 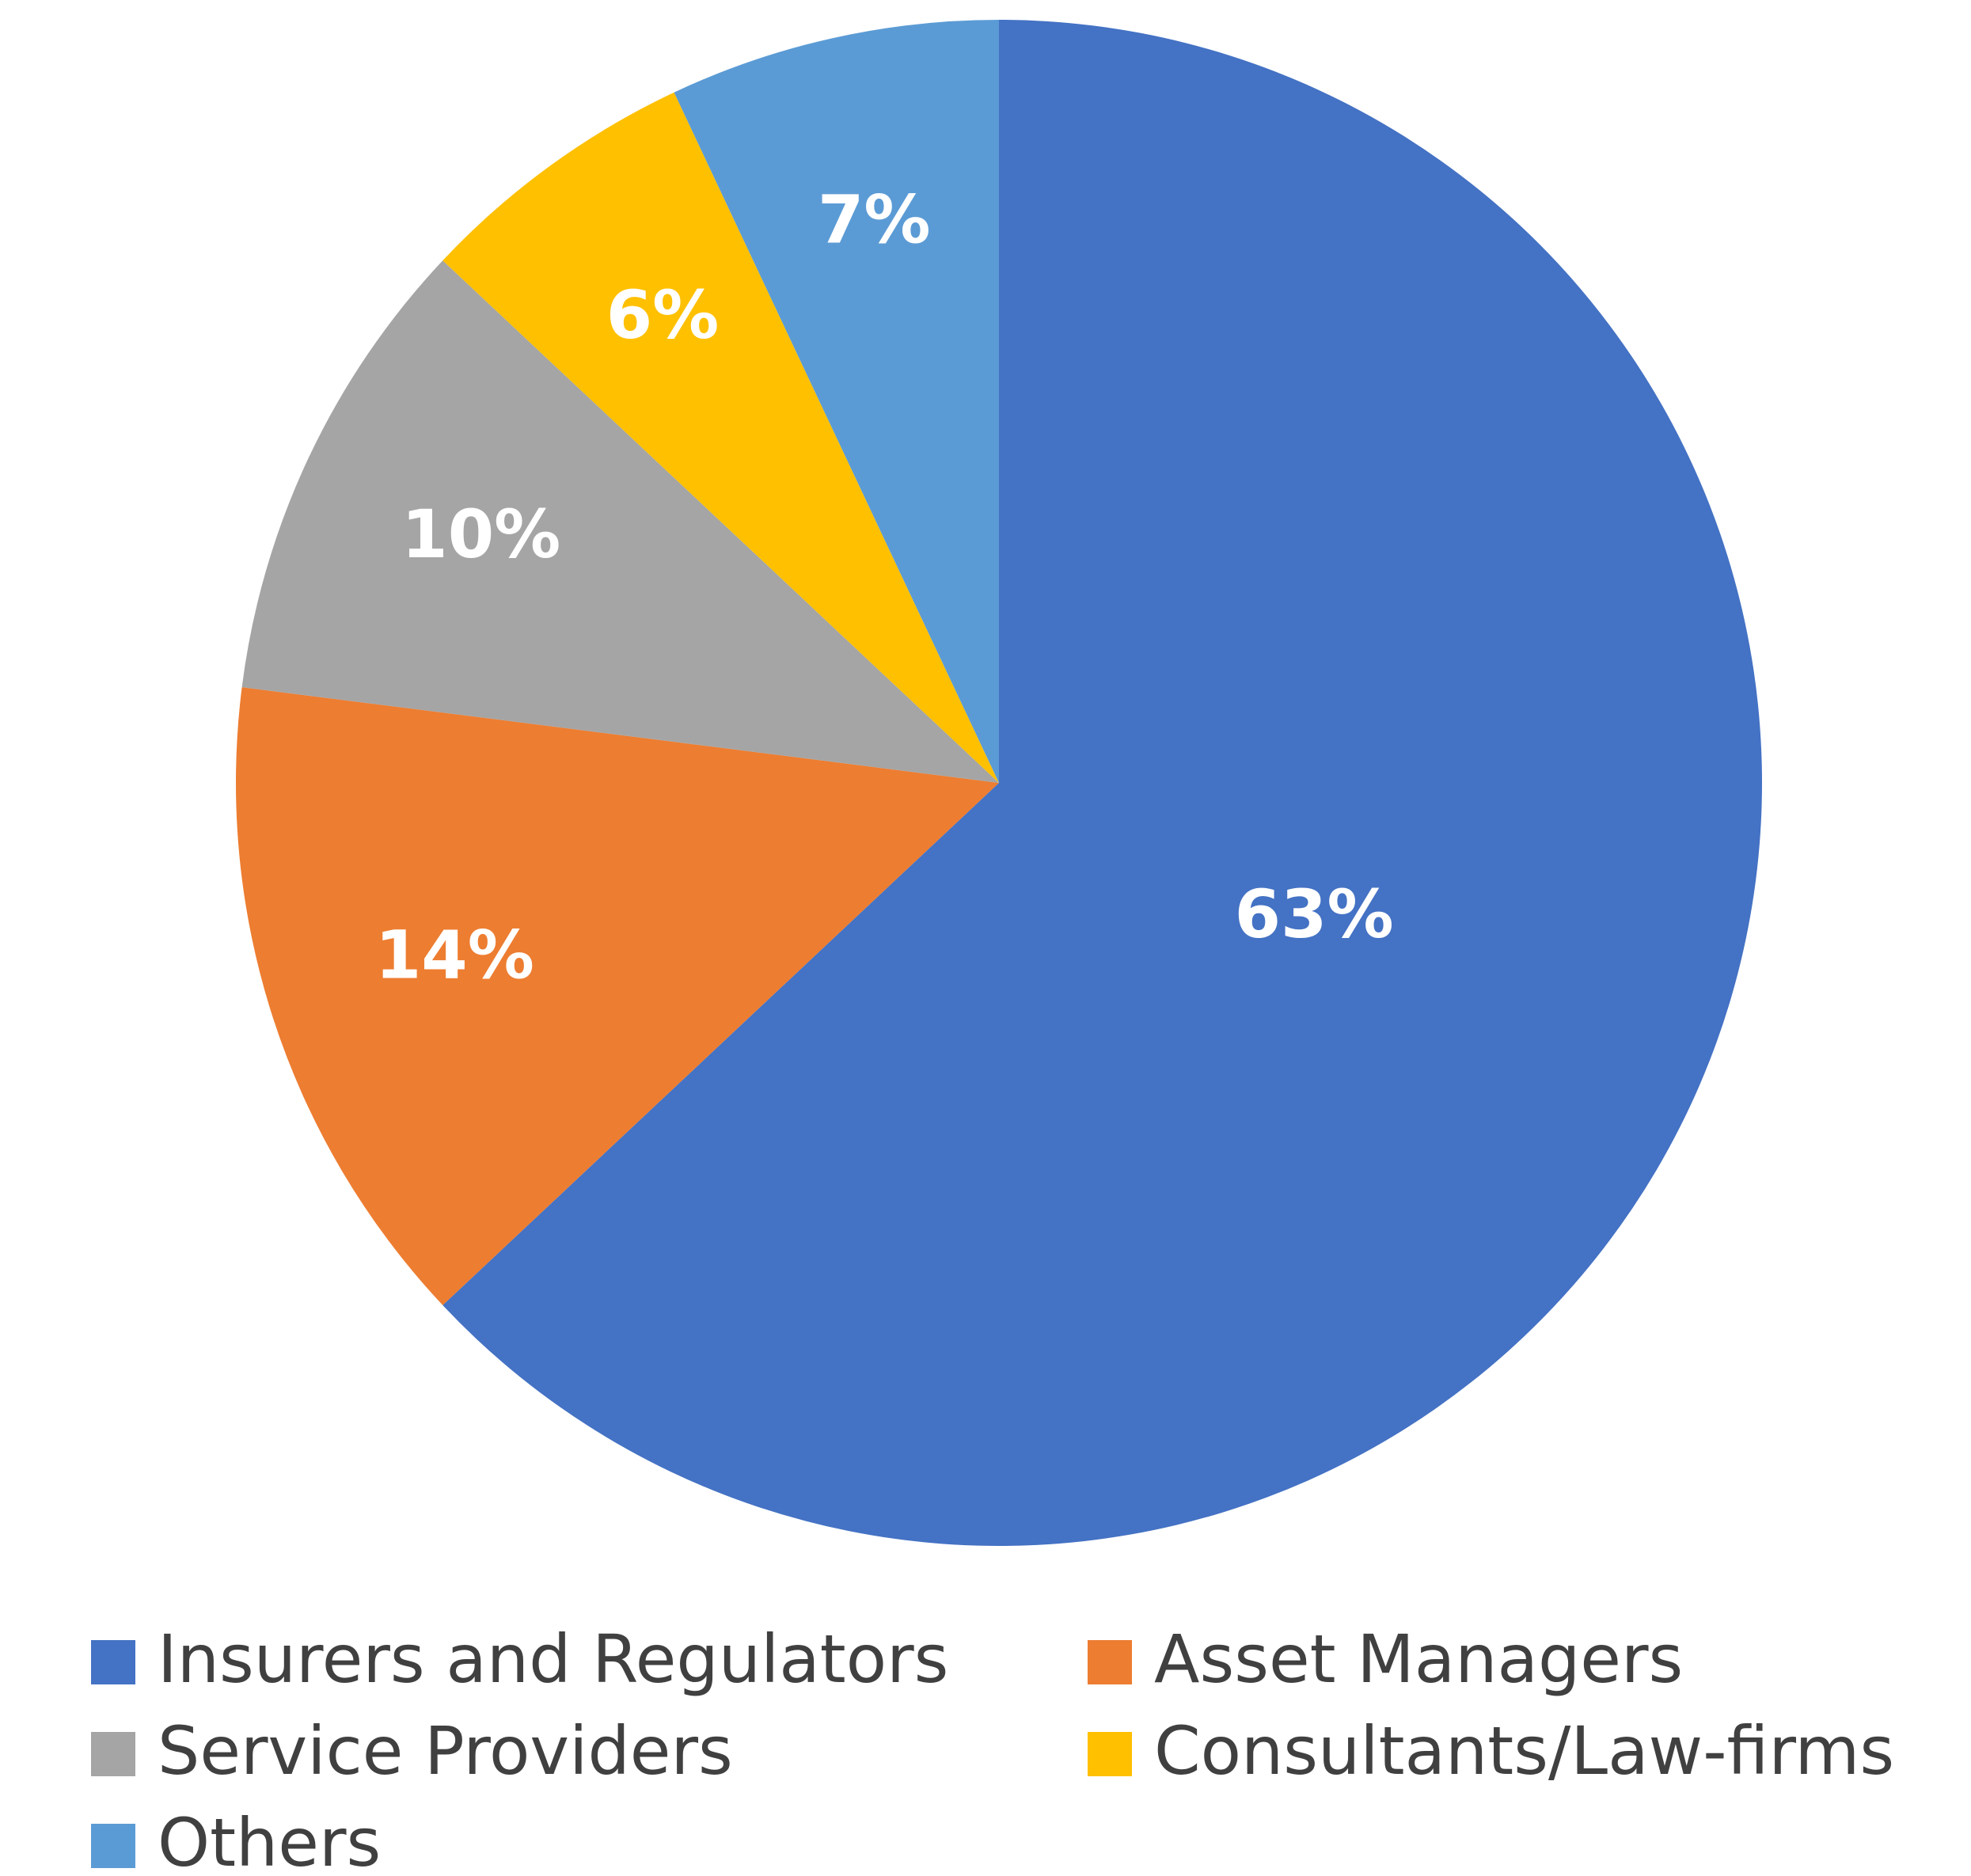 What do you see at coordinates (1418, 1659) in the screenshot?
I see `legend-label: Asset Managers` at bounding box center [1418, 1659].